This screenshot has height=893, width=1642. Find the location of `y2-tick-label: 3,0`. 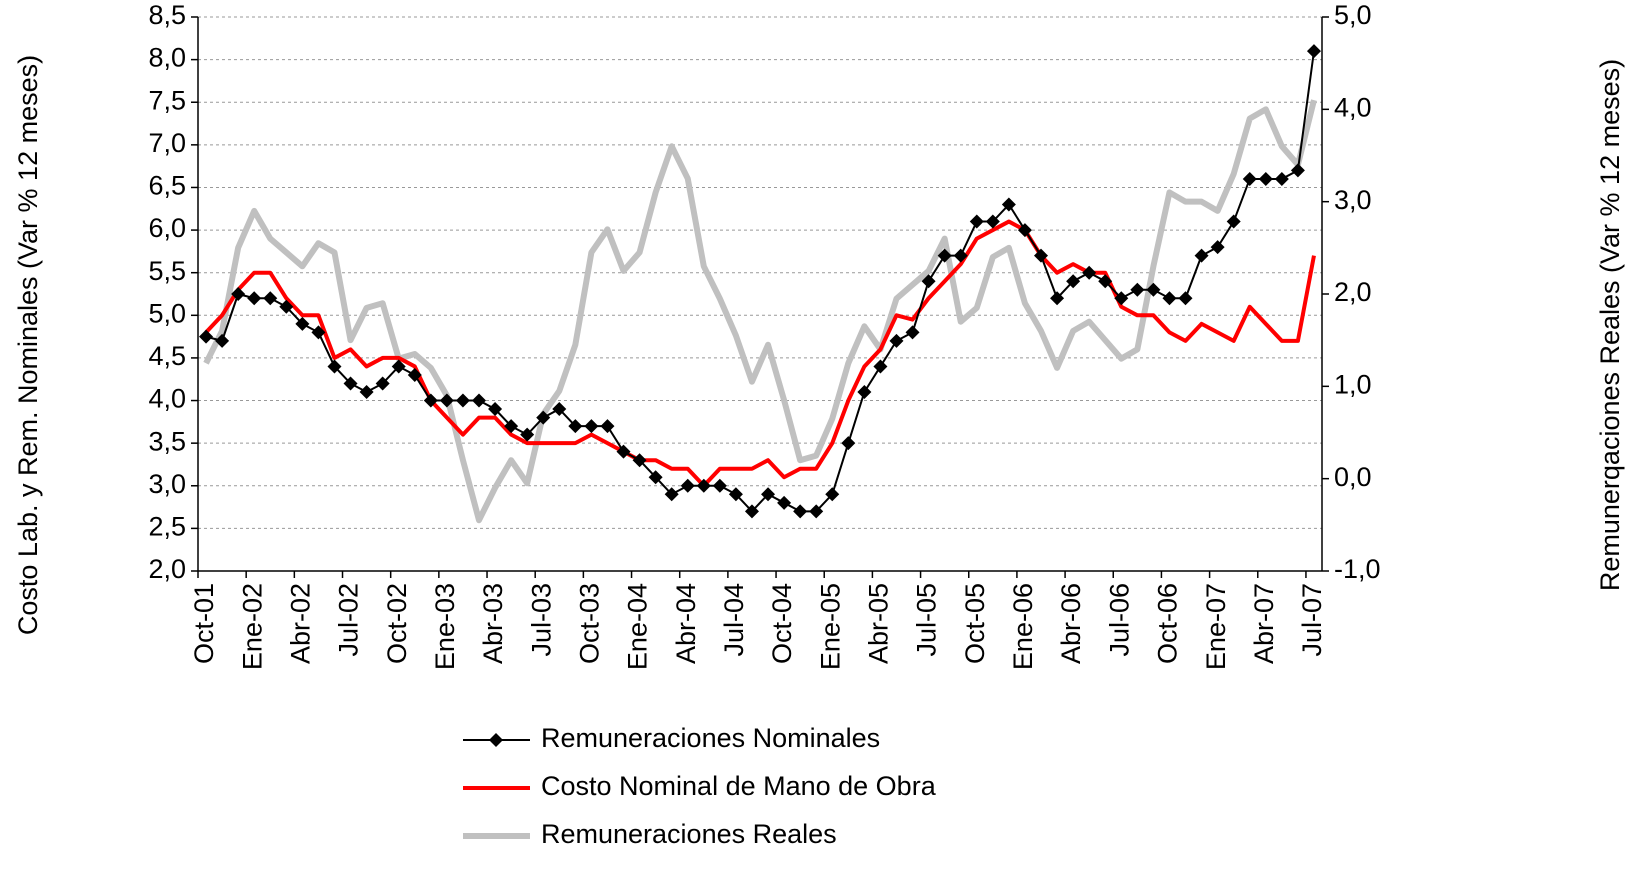

y2-tick-label: 3,0 is located at coordinates (1353, 200).